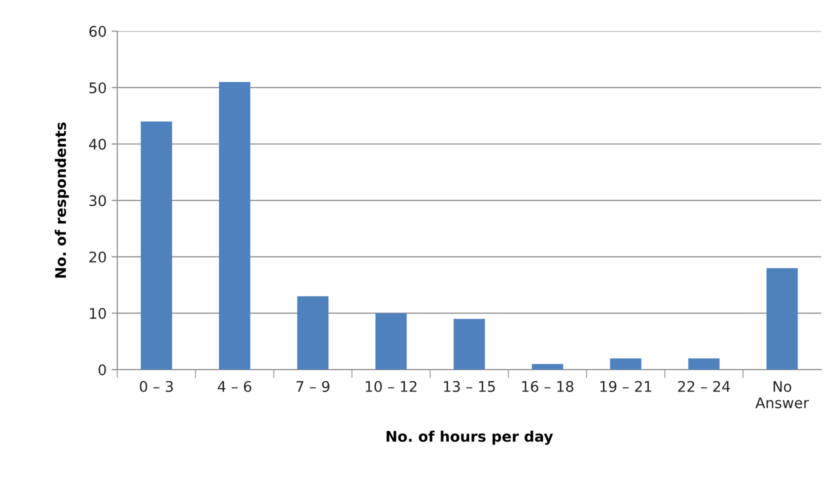 Image resolution: width=838 pixels, height=480 pixels. Describe the element at coordinates (102, 370) in the screenshot. I see `y-tick-label: 0` at that location.